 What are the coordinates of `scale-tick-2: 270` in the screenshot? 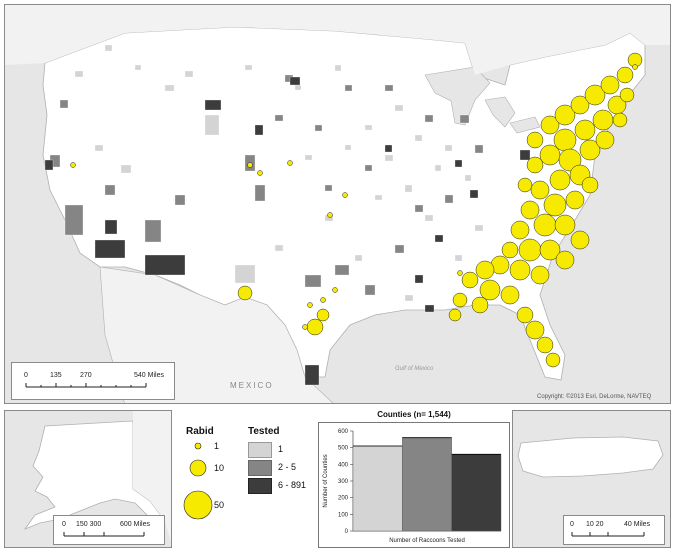 It's located at (86, 375).